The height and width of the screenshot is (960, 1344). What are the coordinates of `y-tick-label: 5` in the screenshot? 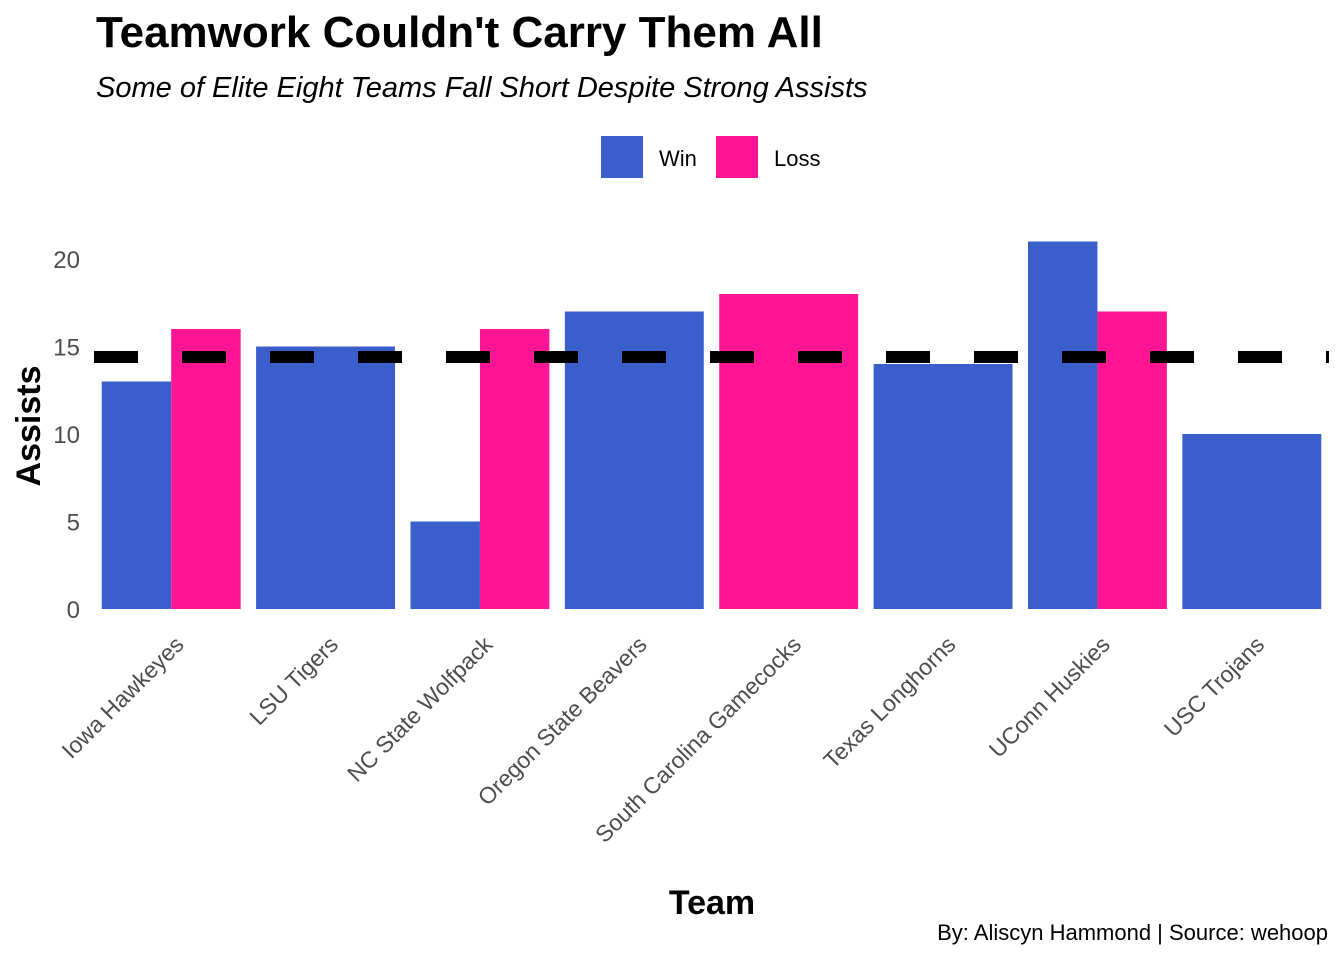 It's located at (73, 523).